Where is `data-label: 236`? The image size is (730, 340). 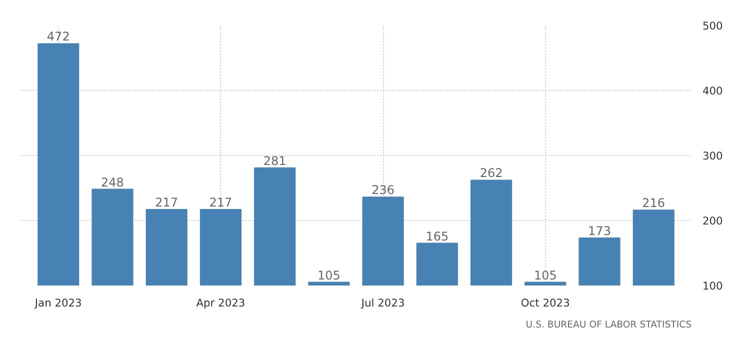
data-label: 236 is located at coordinates (383, 190).